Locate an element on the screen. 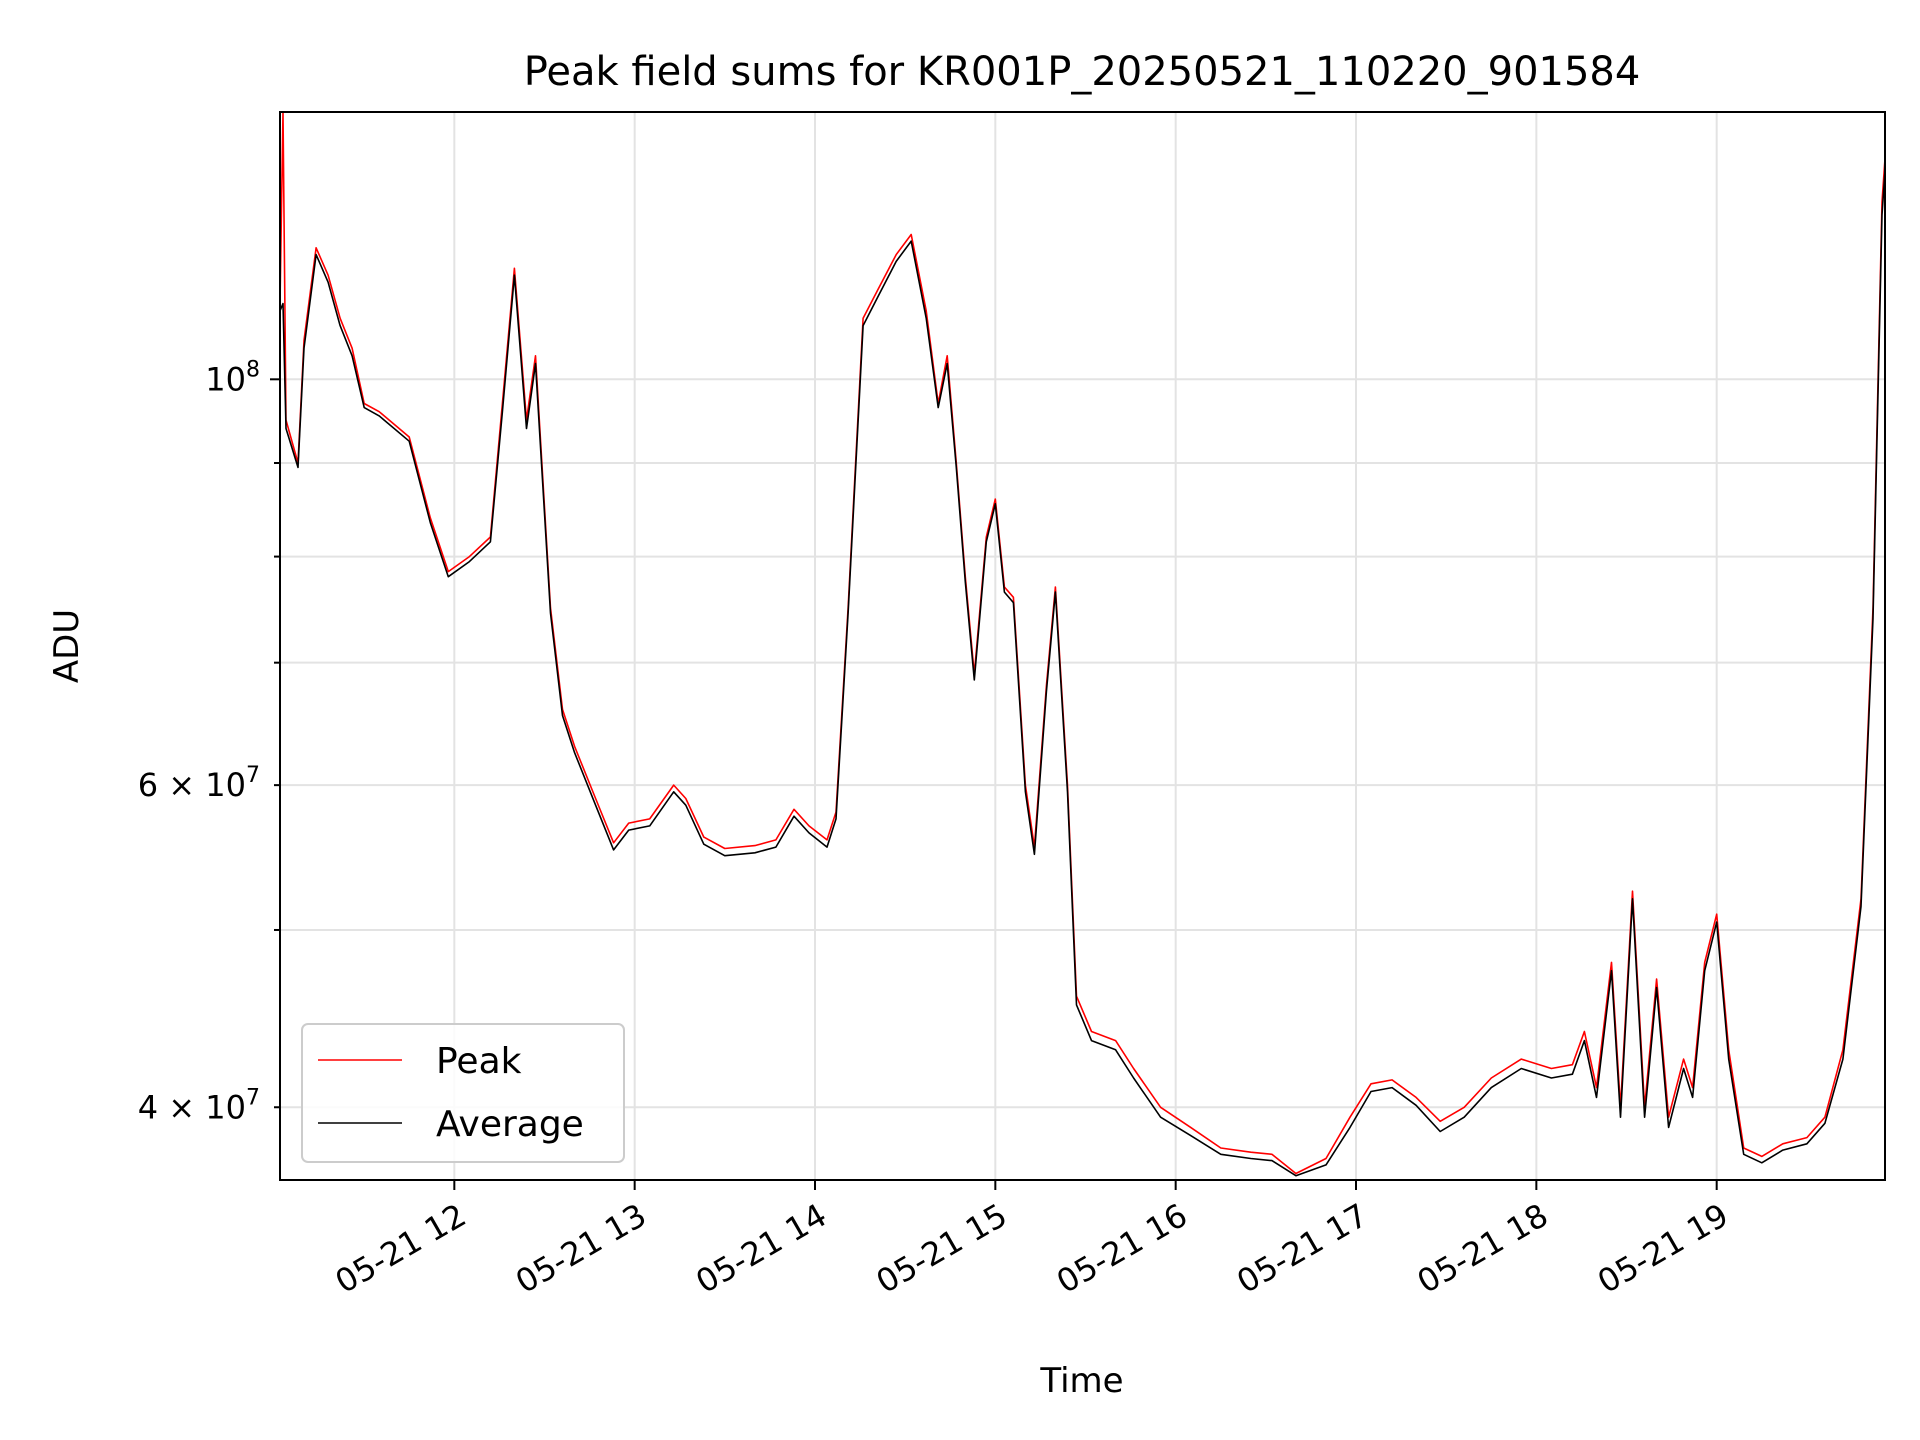 This screenshot has width=1920, height=1440. x-axis-label: Time is located at coordinates (1081, 1381).